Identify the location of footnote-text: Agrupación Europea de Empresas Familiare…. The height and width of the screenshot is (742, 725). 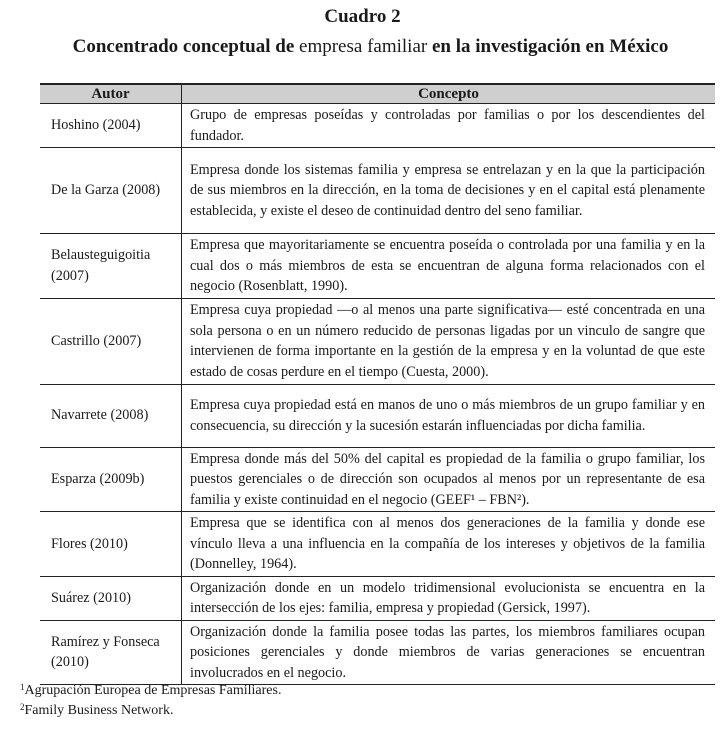
(153, 690).